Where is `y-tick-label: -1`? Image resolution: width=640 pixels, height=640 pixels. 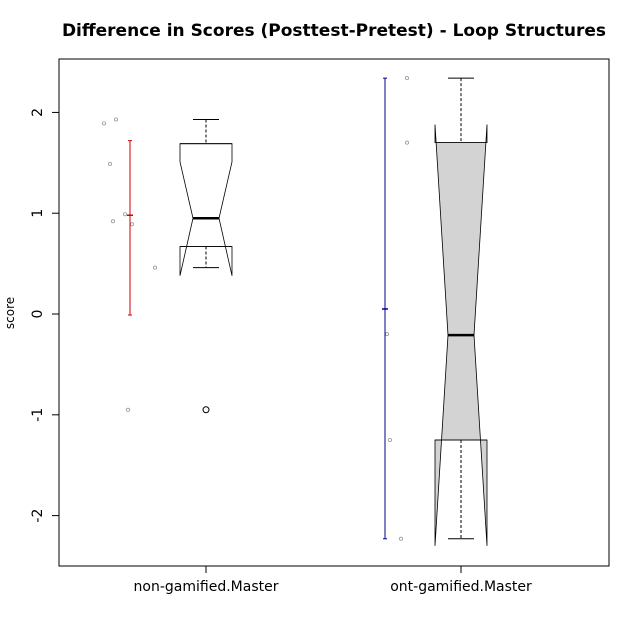 y-tick-label: -1 is located at coordinates (38, 415).